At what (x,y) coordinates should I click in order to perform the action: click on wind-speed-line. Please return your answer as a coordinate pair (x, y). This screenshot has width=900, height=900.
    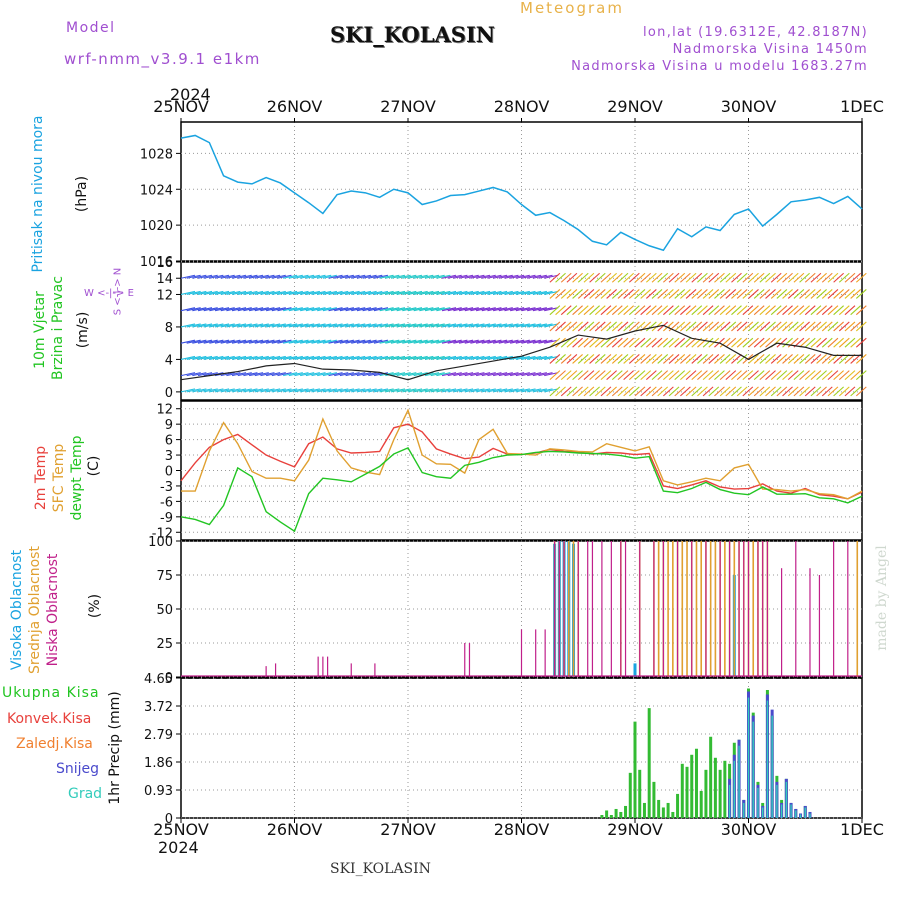
    Looking at the image, I should click on (521, 352).